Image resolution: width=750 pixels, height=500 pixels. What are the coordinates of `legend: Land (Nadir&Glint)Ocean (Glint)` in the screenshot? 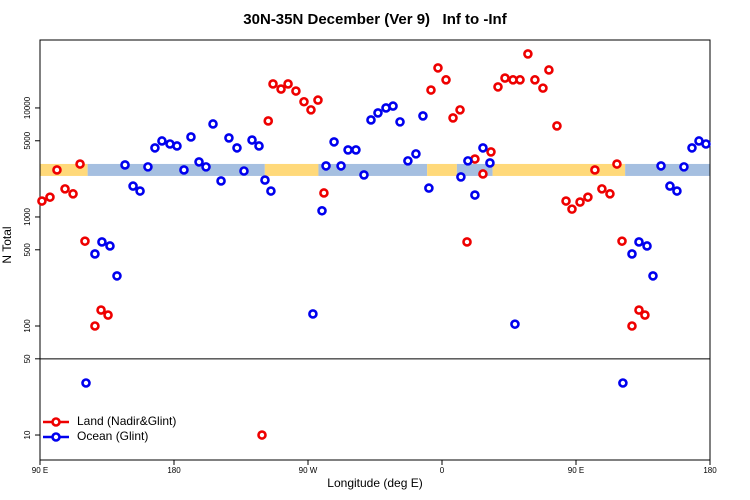 It's located at (109, 428).